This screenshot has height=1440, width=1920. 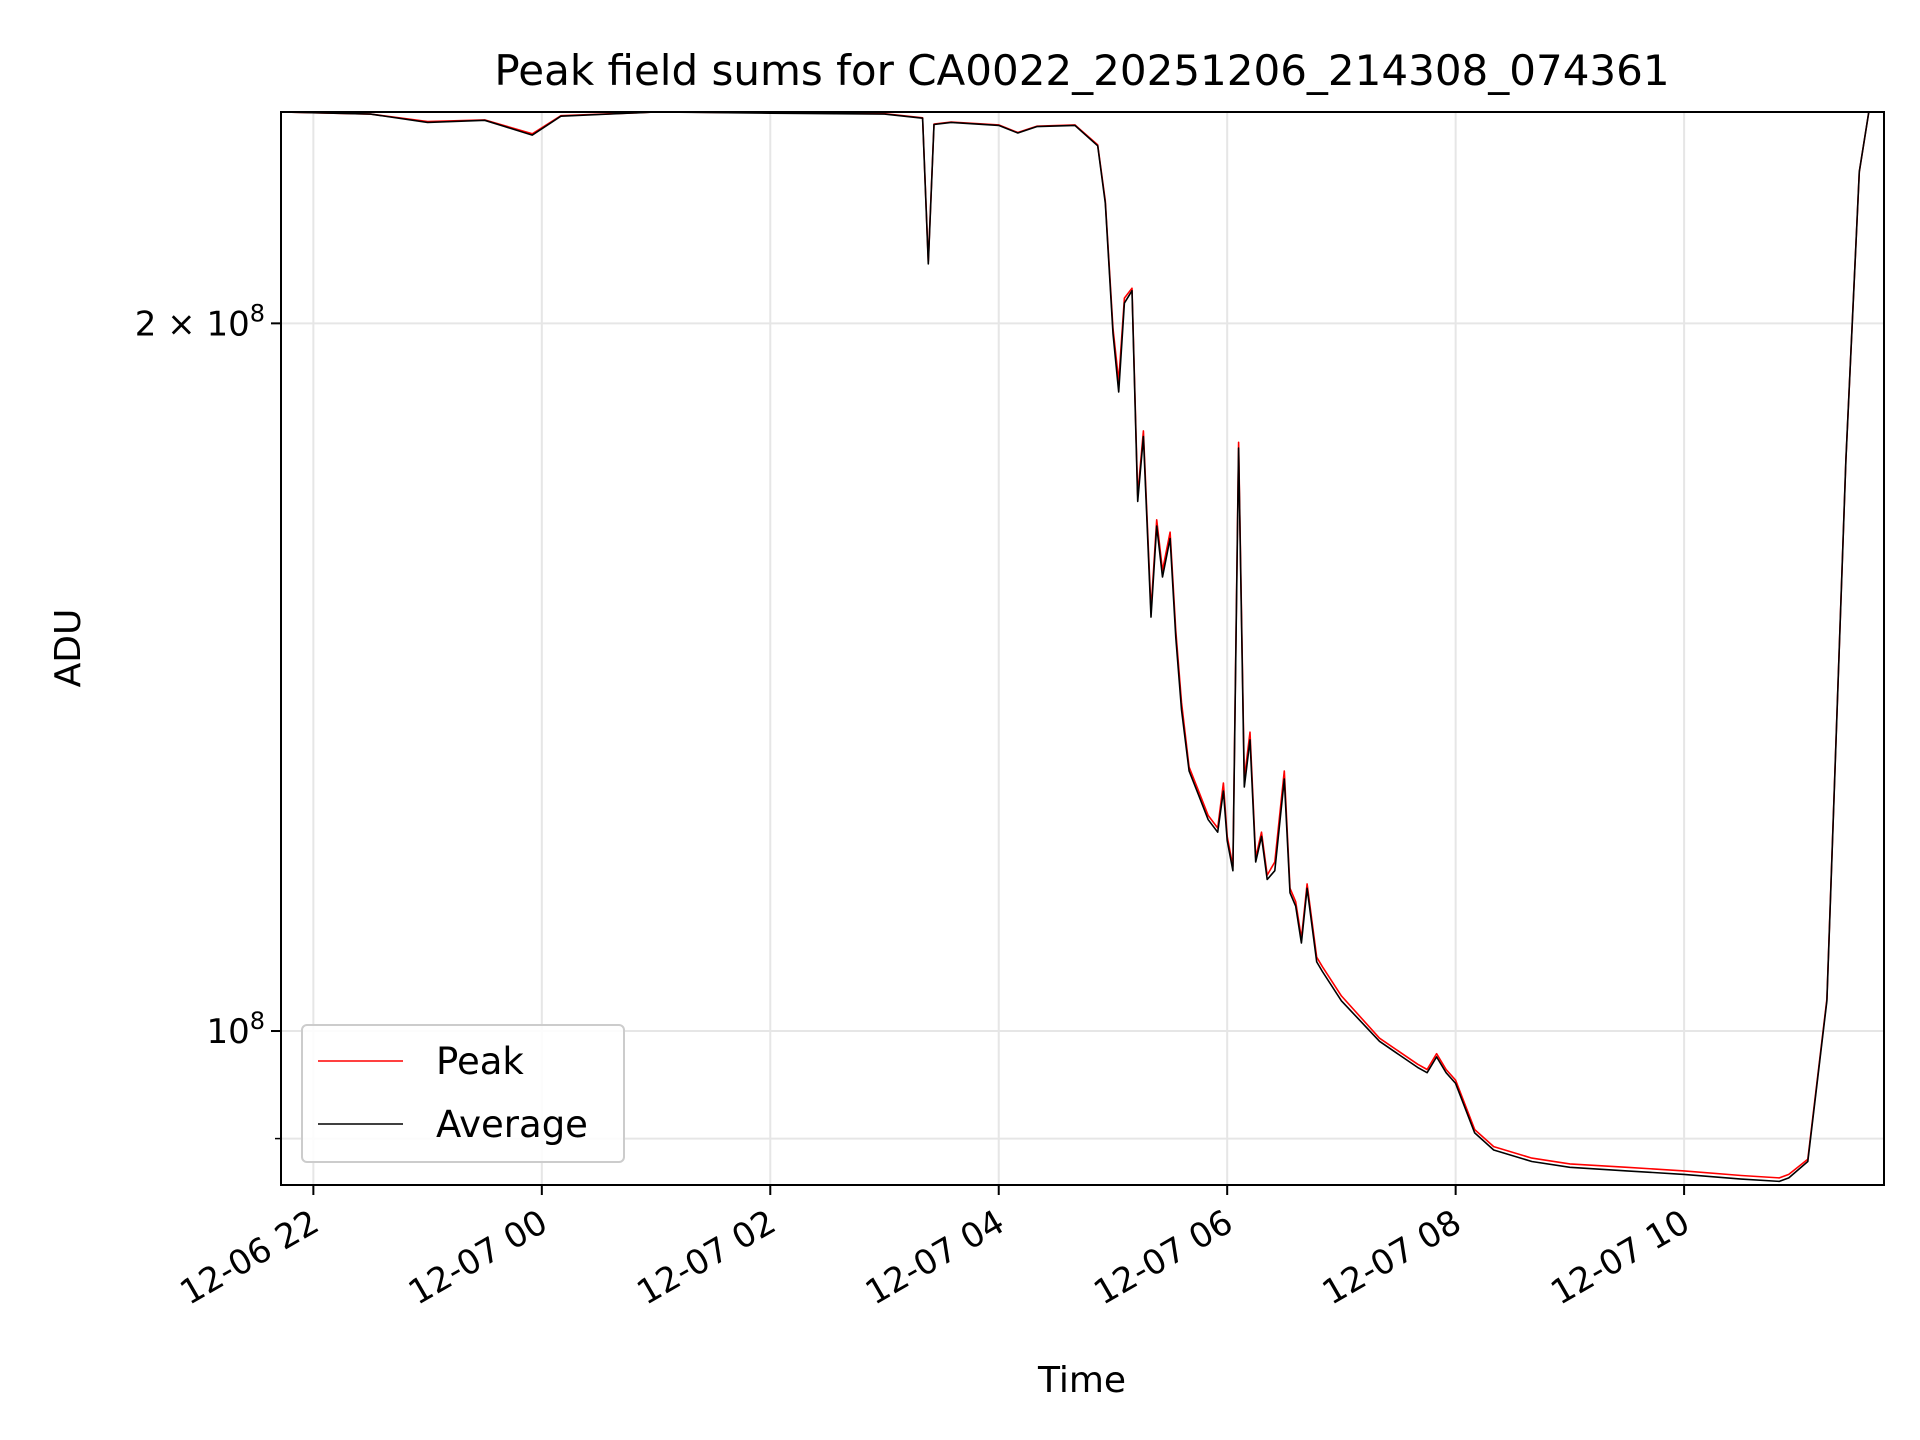 What do you see at coordinates (68, 648) in the screenshot?
I see `y-axis-label: ADU` at bounding box center [68, 648].